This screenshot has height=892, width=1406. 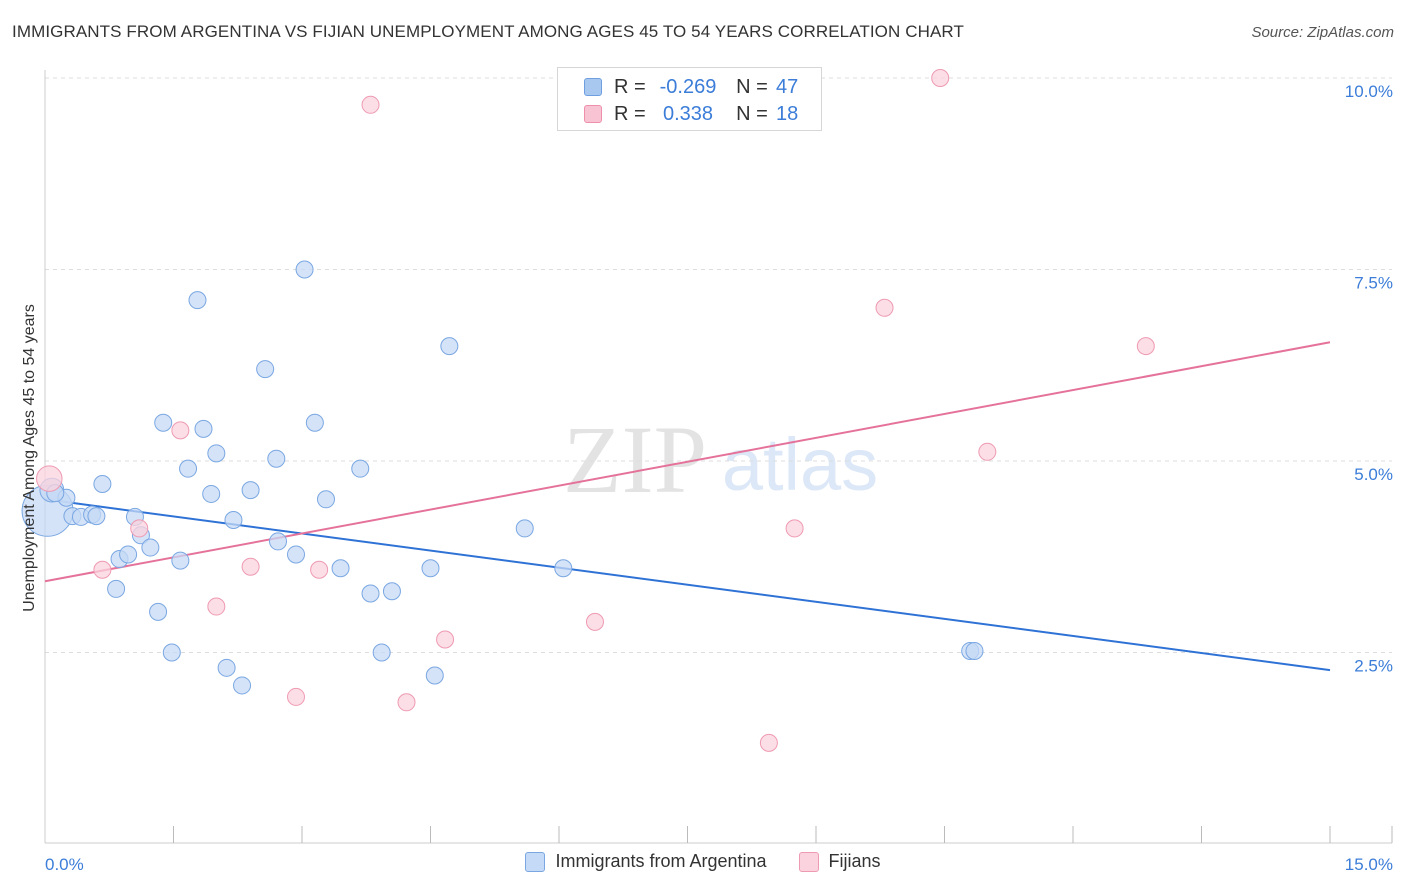 What do you see at coordinates (1373, 474) in the screenshot?
I see `y-tick-label: 5.0%` at bounding box center [1373, 474].